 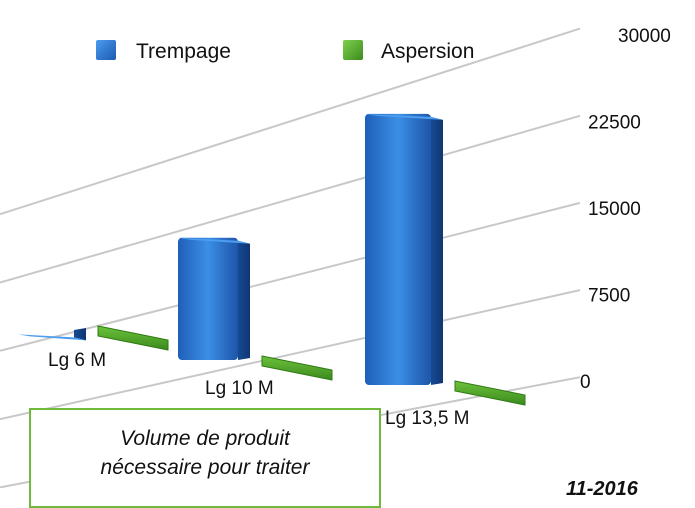 What do you see at coordinates (205, 467) in the screenshot?
I see `annotation-line-2: nécessaire pour traiter` at bounding box center [205, 467].